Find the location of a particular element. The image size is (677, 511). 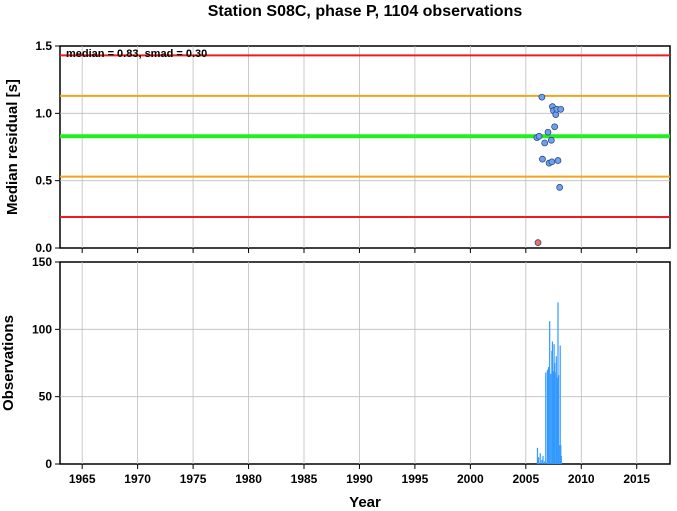

y-tick-label: 0 is located at coordinates (48, 464).